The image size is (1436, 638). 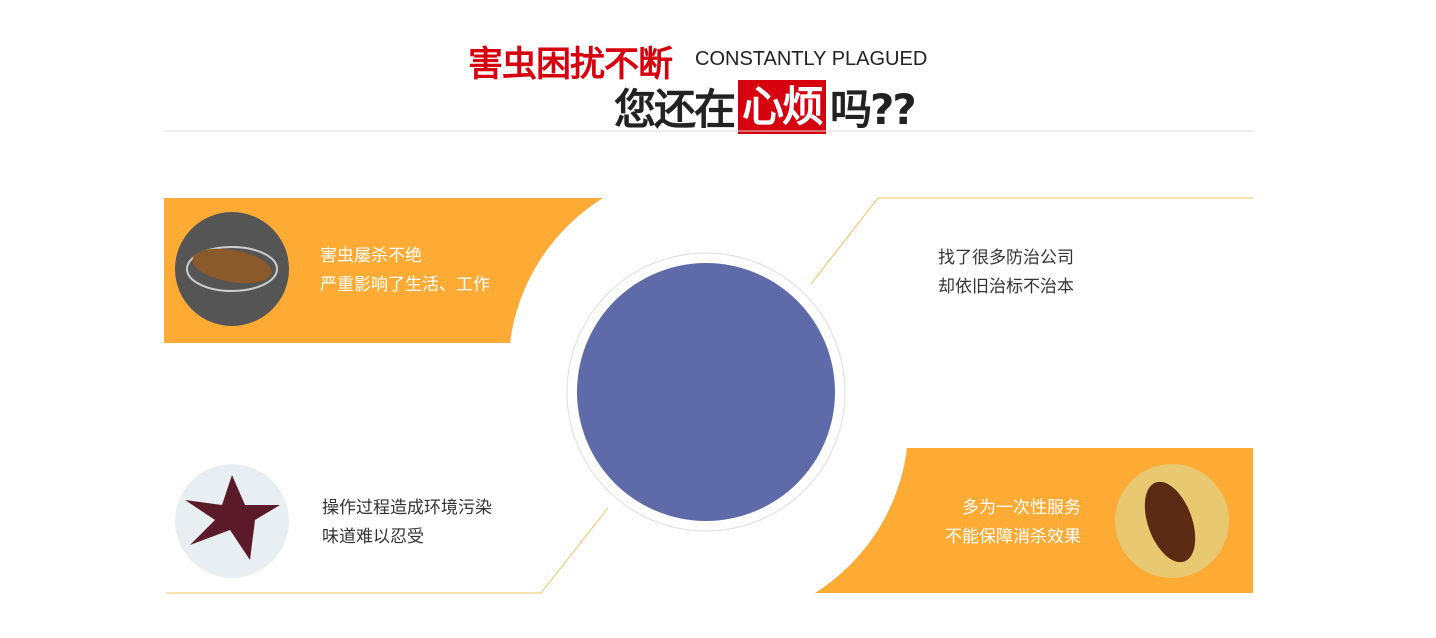 What do you see at coordinates (407, 508) in the screenshot?
I see `problem-3-line1: 操作过程造成环境污染` at bounding box center [407, 508].